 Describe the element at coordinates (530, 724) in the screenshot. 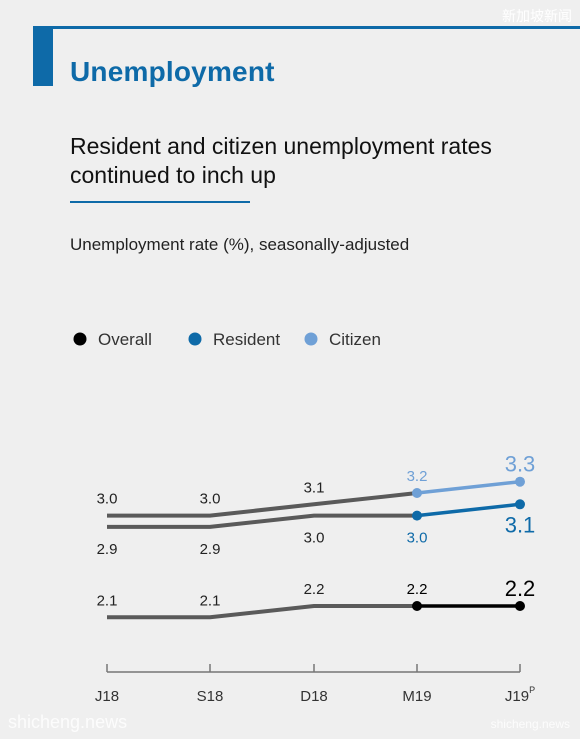

I see `watermark-bottom-right: shicheng.news` at that location.